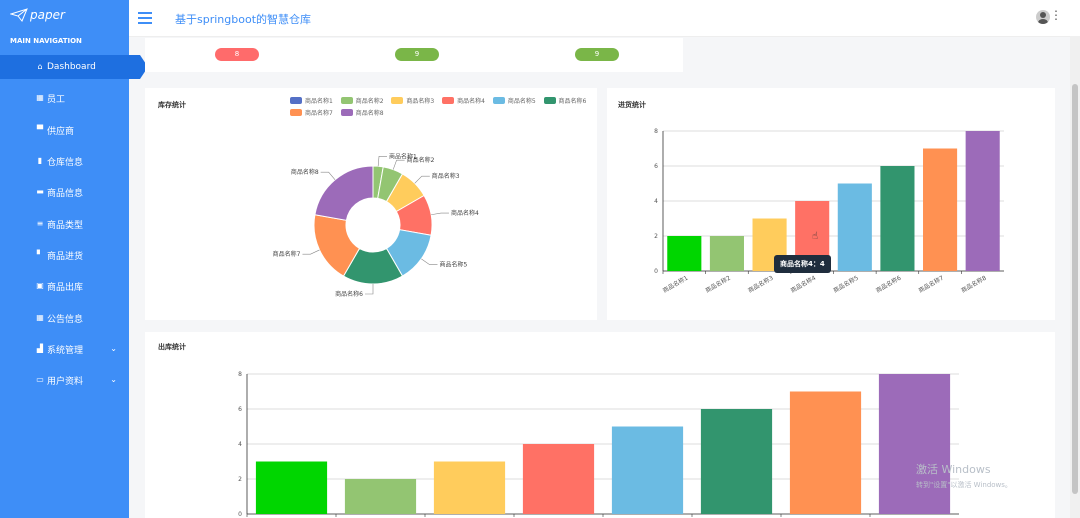 The width and height of the screenshot is (1080, 518). I want to click on sidebar-item-user-profile: ▭ 用户资料 ⌄, so click(64, 380).